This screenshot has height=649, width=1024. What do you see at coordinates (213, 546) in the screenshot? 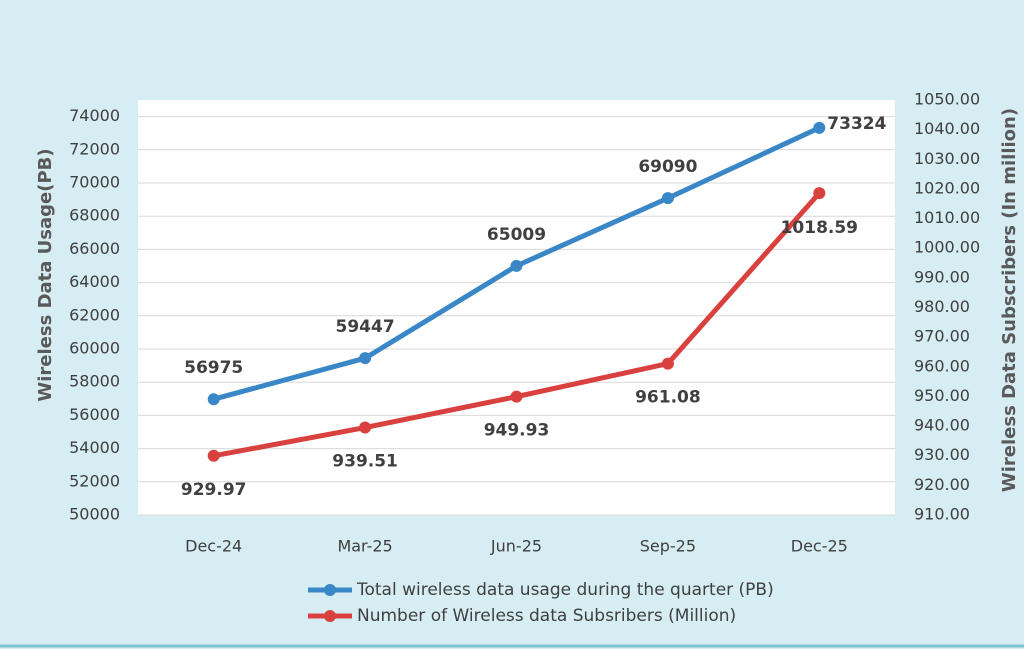
I see `x-tick-label: Dec-24` at bounding box center [213, 546].